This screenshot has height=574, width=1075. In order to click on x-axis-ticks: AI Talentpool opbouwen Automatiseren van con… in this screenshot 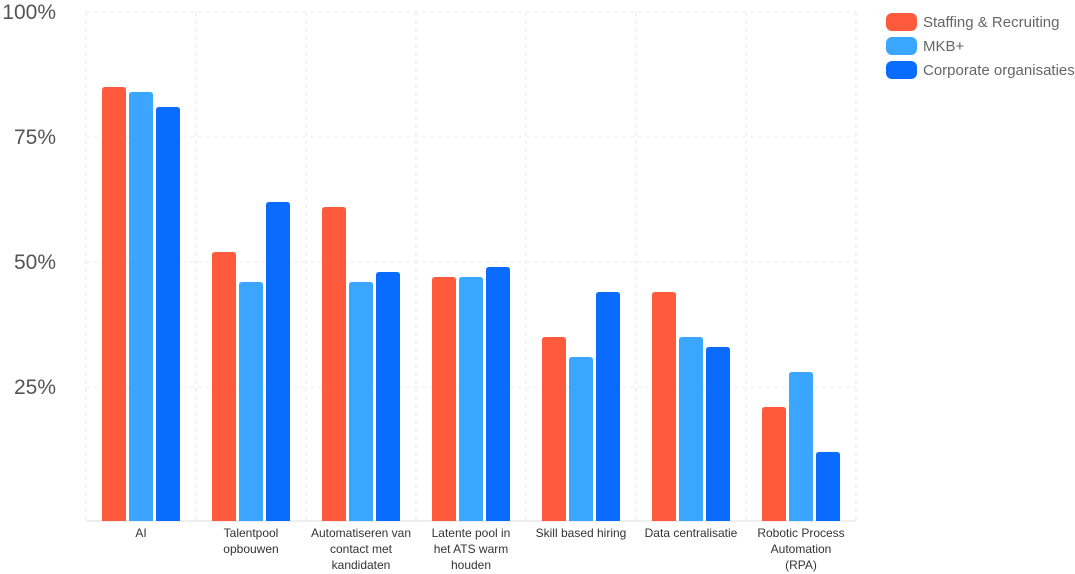, I will do `click(489, 549)`.